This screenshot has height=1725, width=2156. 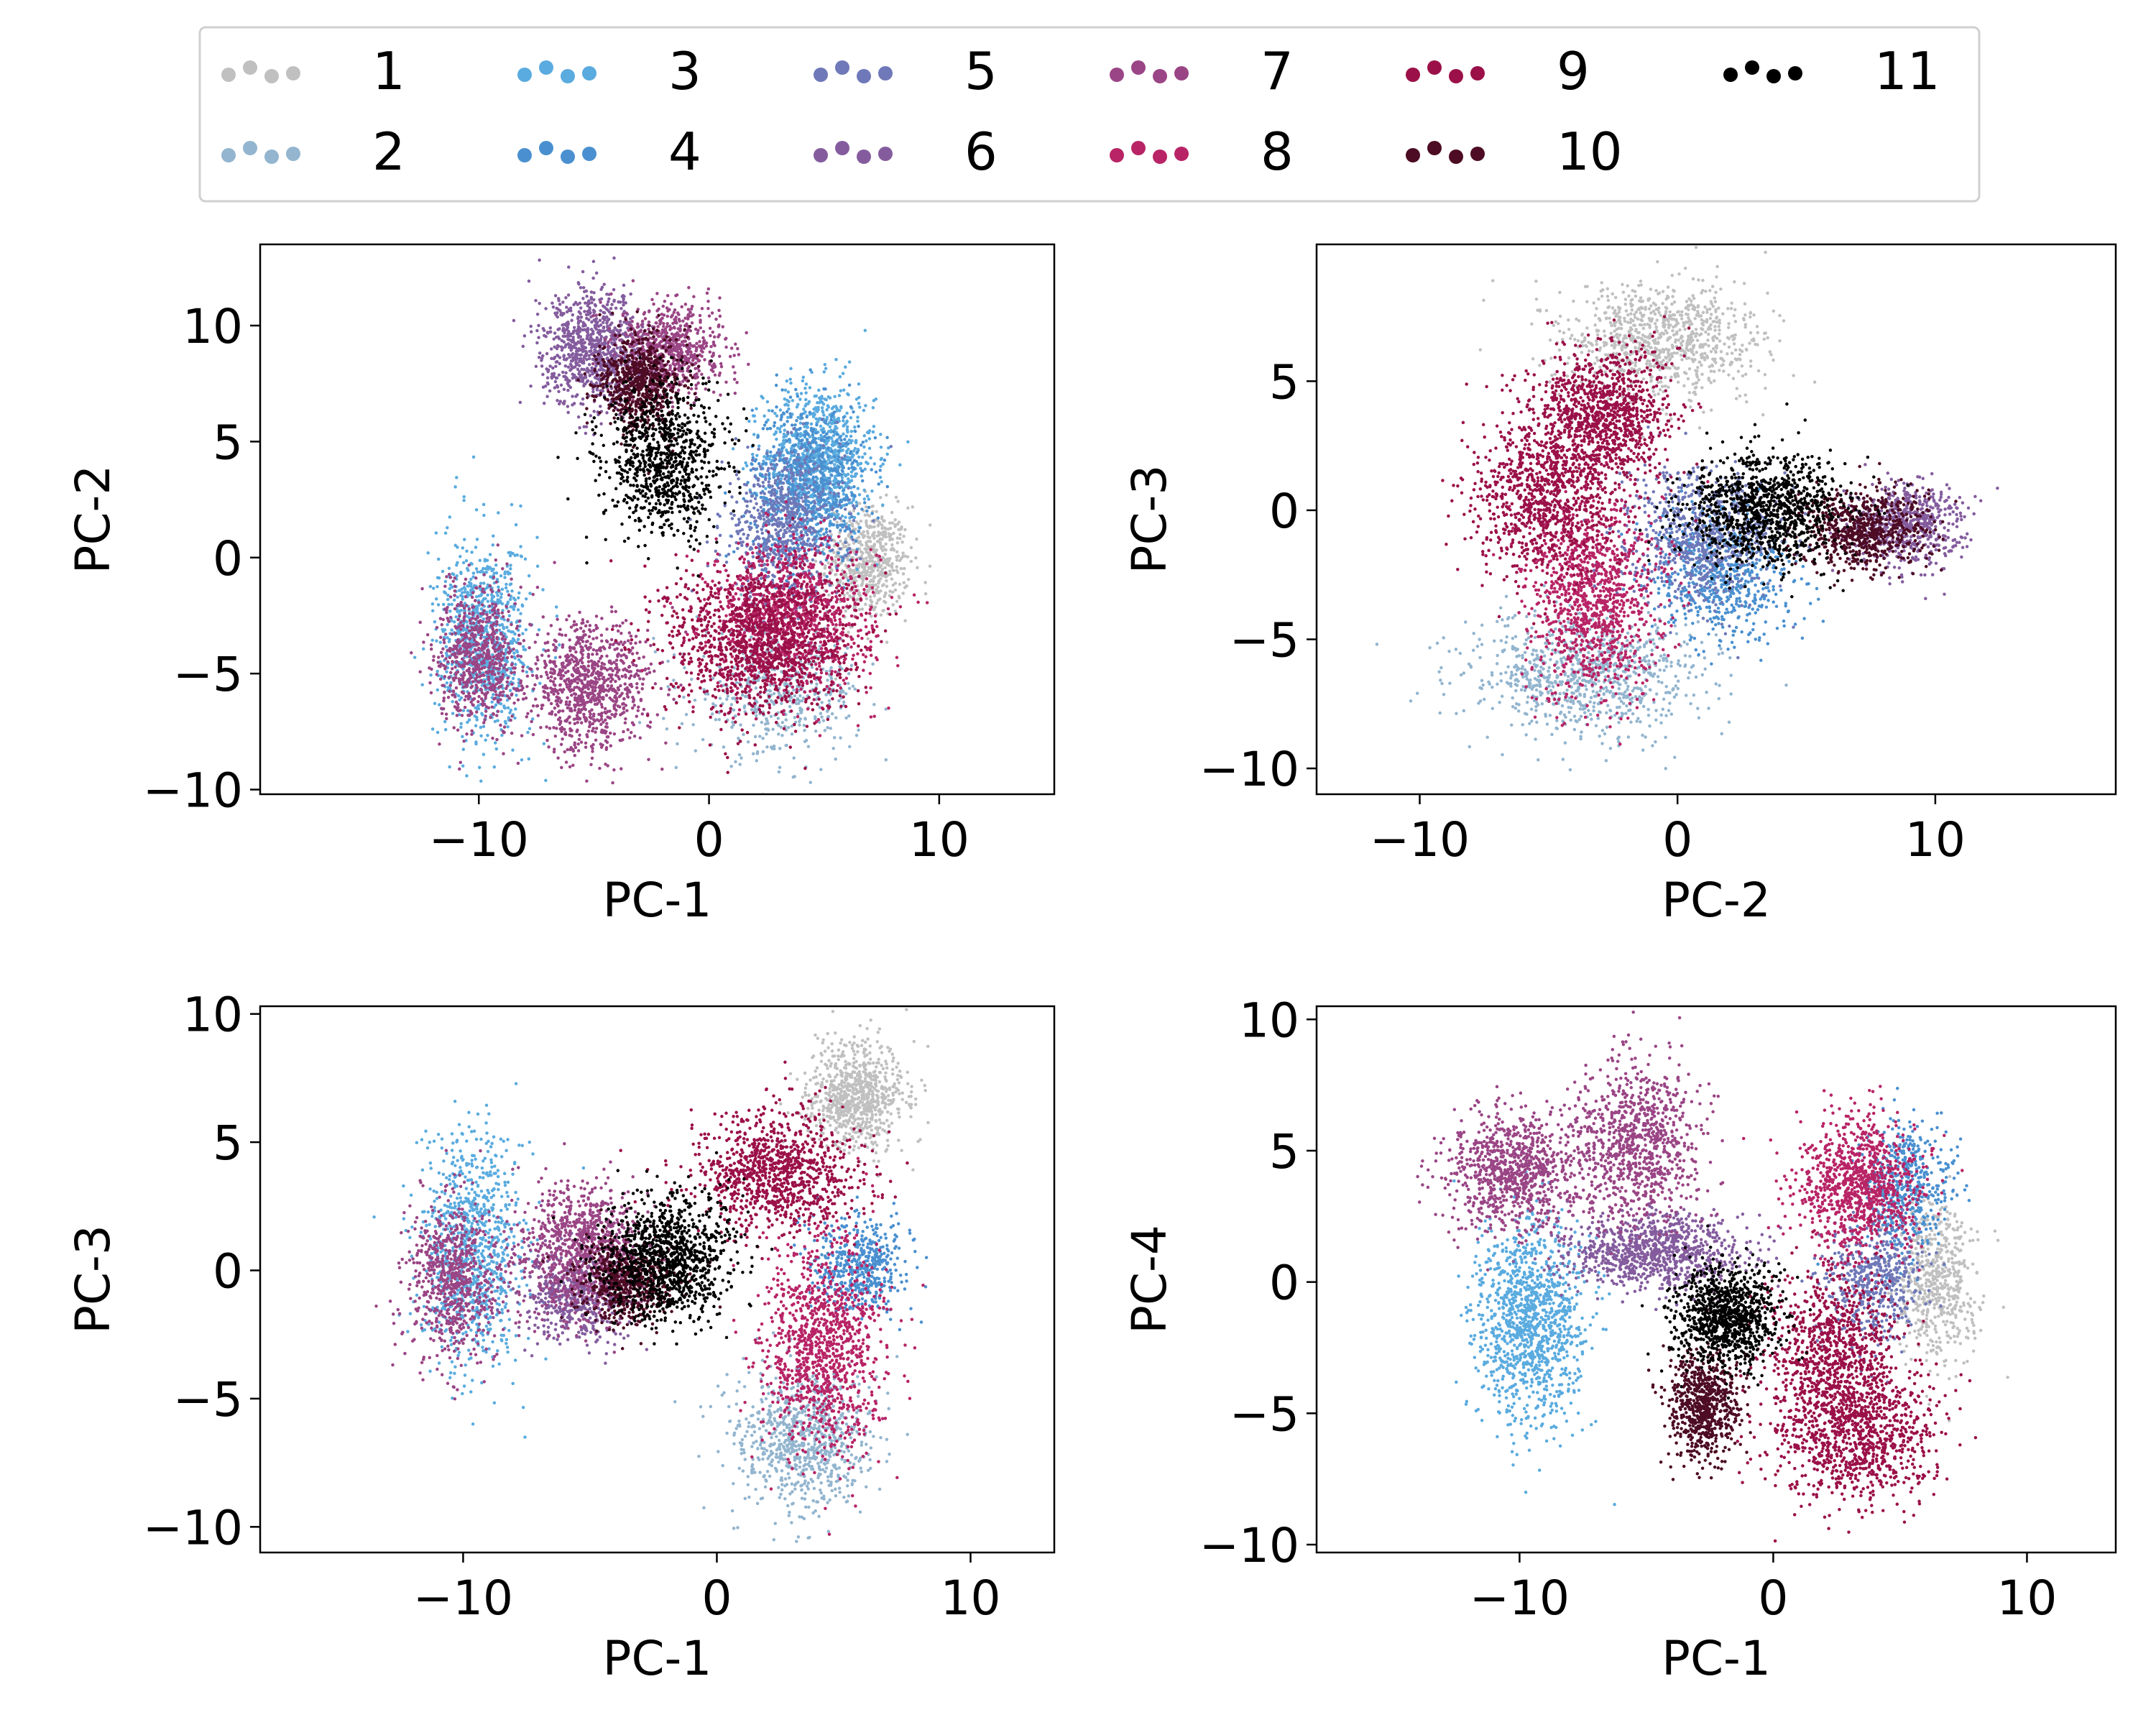 What do you see at coordinates (609, 71) in the screenshot?
I see `legend-item-3: 3` at bounding box center [609, 71].